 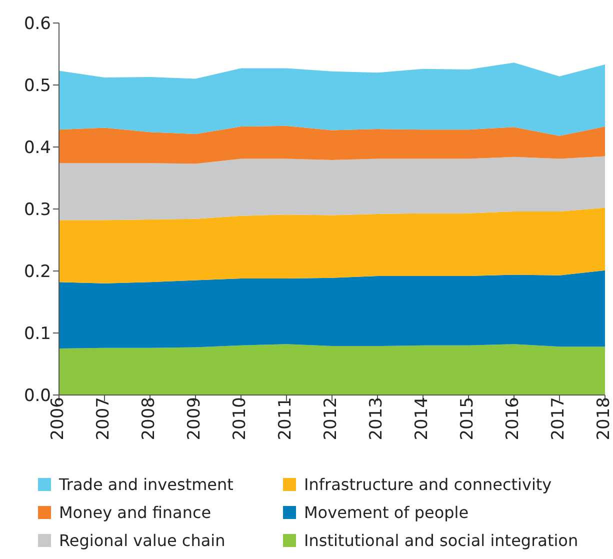 What do you see at coordinates (513, 418) in the screenshot?
I see `x-tick-label: 2016` at bounding box center [513, 418].